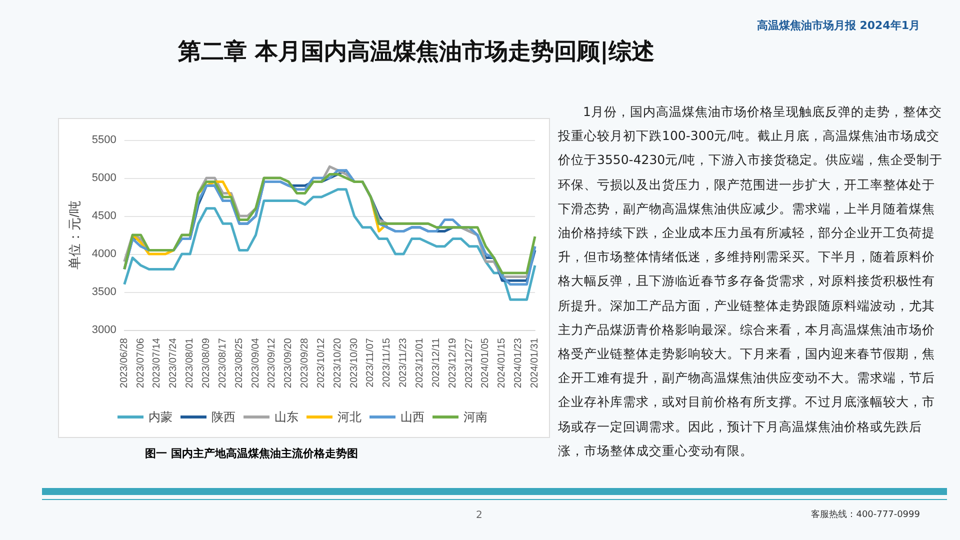 This screenshot has width=960, height=540. What do you see at coordinates (104, 178) in the screenshot?
I see `y-tick-label: 5000` at bounding box center [104, 178].